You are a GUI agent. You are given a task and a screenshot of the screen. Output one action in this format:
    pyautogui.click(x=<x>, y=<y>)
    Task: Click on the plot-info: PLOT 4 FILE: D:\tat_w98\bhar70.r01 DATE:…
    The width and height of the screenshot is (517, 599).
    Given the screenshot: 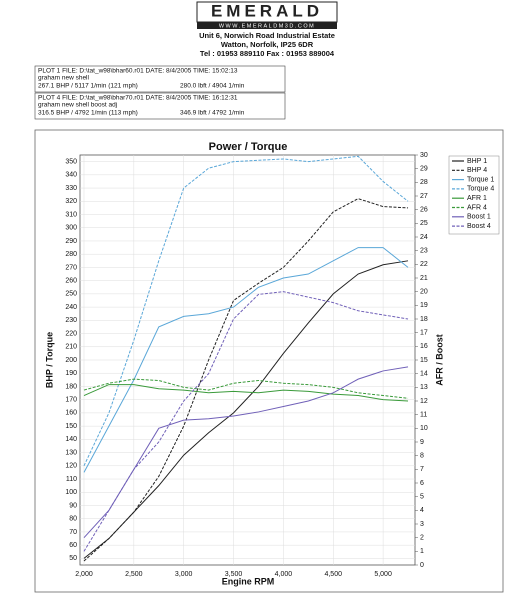 What is the action you would take?
    pyautogui.click(x=138, y=98)
    